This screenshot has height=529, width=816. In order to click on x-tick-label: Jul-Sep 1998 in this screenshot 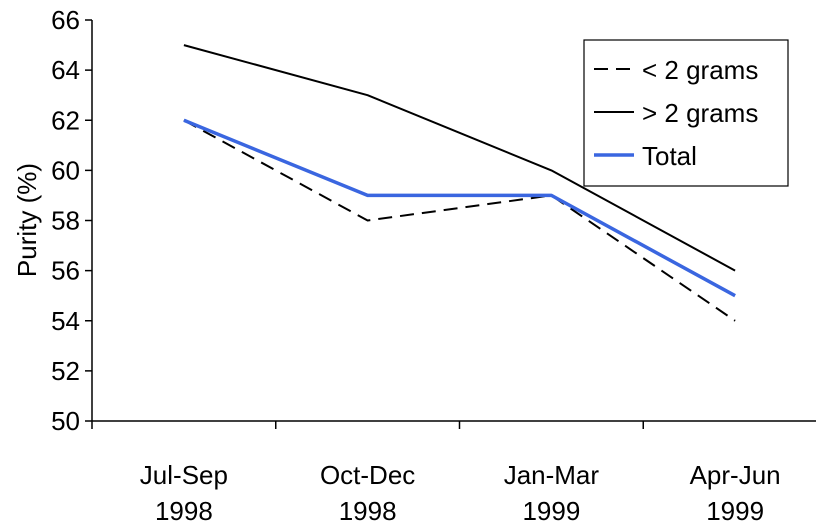, I will do `click(184, 493)`.